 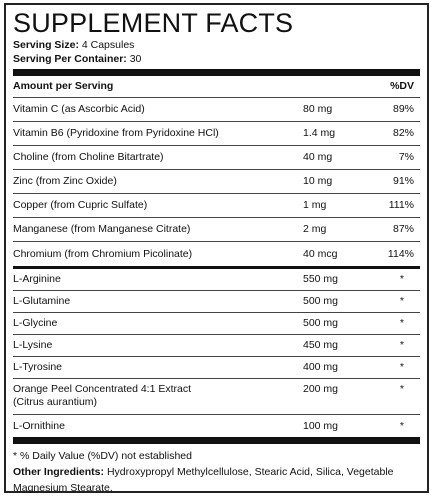 I want to click on table-header: Amount per Serving %DV, so click(x=216, y=87).